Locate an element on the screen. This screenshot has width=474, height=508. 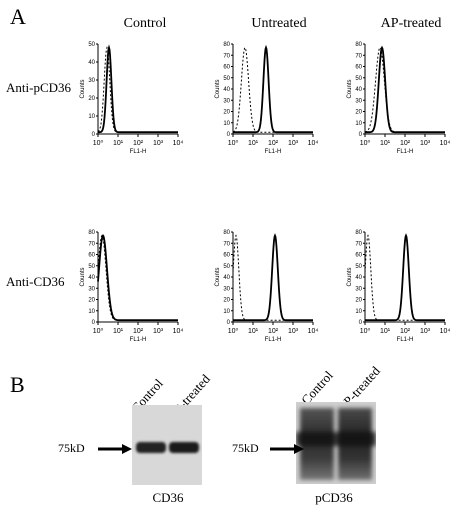
hist-2-x-tick-label: 10¹ is located at coordinates (385, 143).